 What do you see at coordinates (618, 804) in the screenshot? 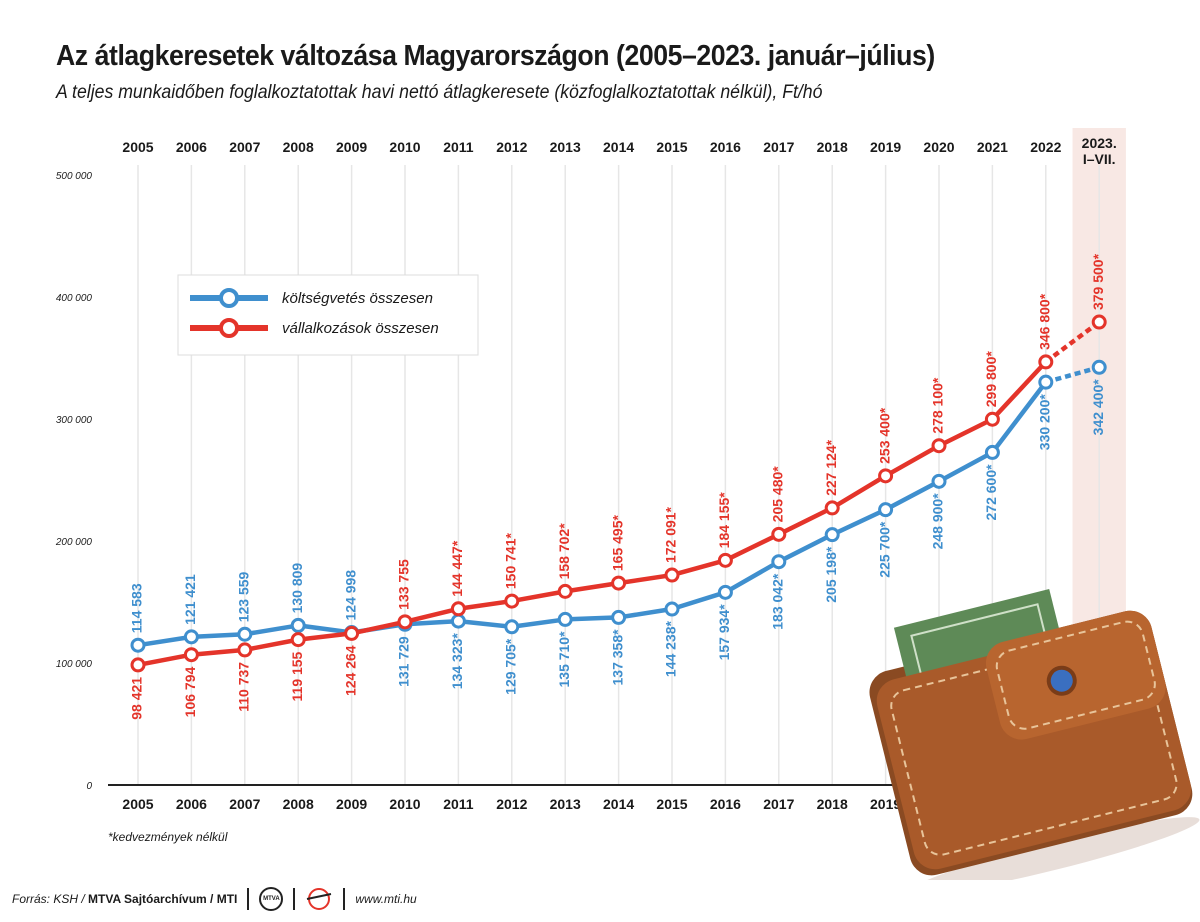
I see `x-tick-label-bottom: 2014` at bounding box center [618, 804].